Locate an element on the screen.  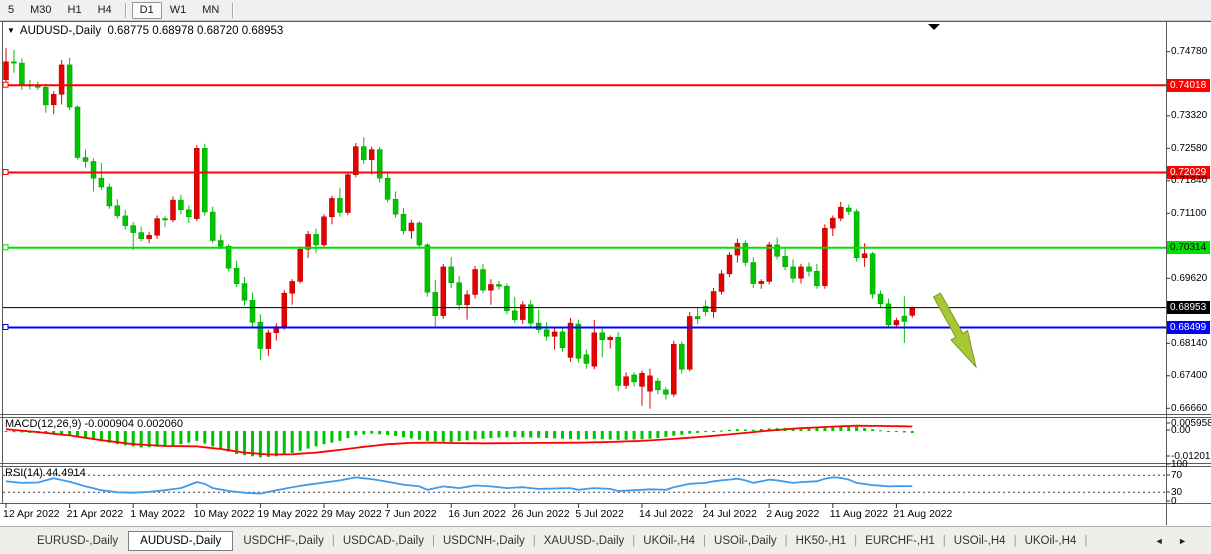
timeframe-button-M30: M30 is located at coordinates (41, 9).